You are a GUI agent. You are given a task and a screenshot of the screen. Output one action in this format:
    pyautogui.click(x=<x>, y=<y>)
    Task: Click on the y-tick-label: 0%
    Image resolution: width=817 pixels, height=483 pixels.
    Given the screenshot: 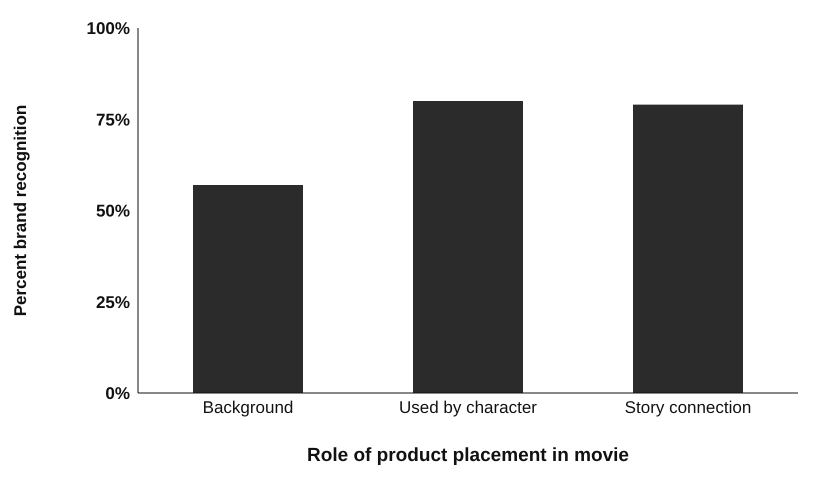 What is the action you would take?
    pyautogui.click(x=117, y=394)
    